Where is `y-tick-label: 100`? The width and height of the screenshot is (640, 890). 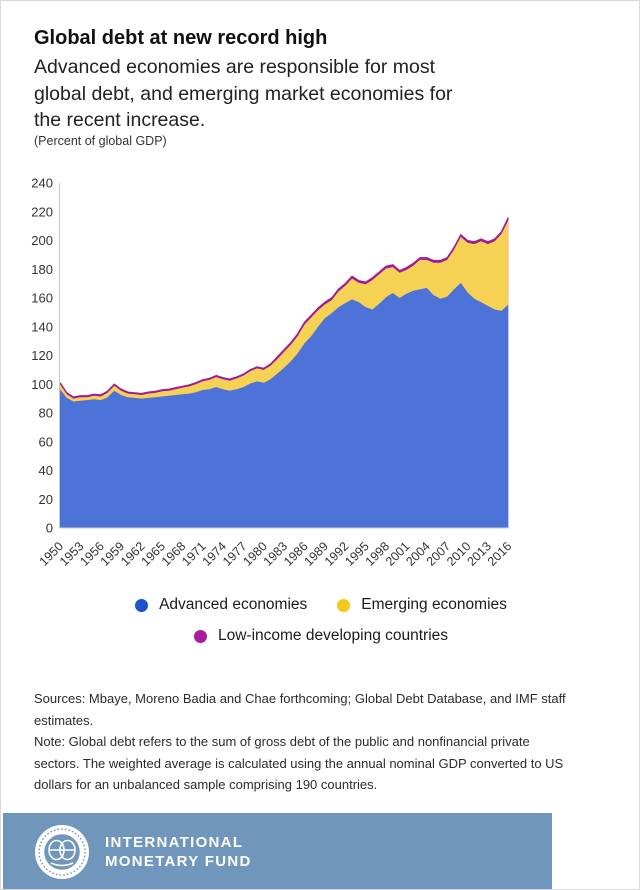
y-tick-label: 100 is located at coordinates (42, 384).